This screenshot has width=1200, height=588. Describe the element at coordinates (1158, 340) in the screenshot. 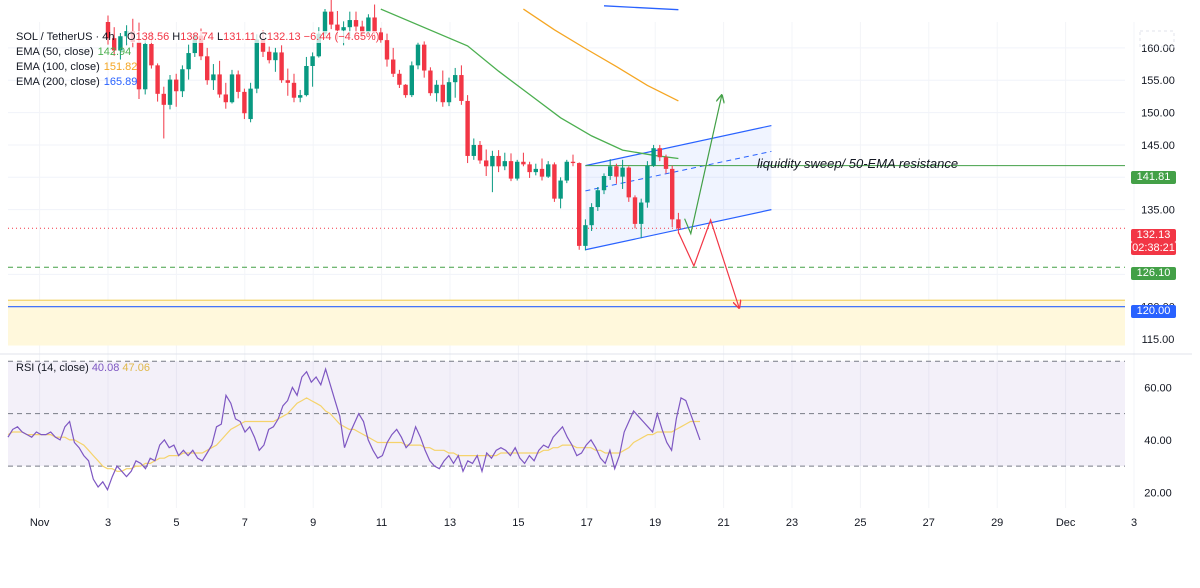

I see `price-tick-label: 115.00` at that location.